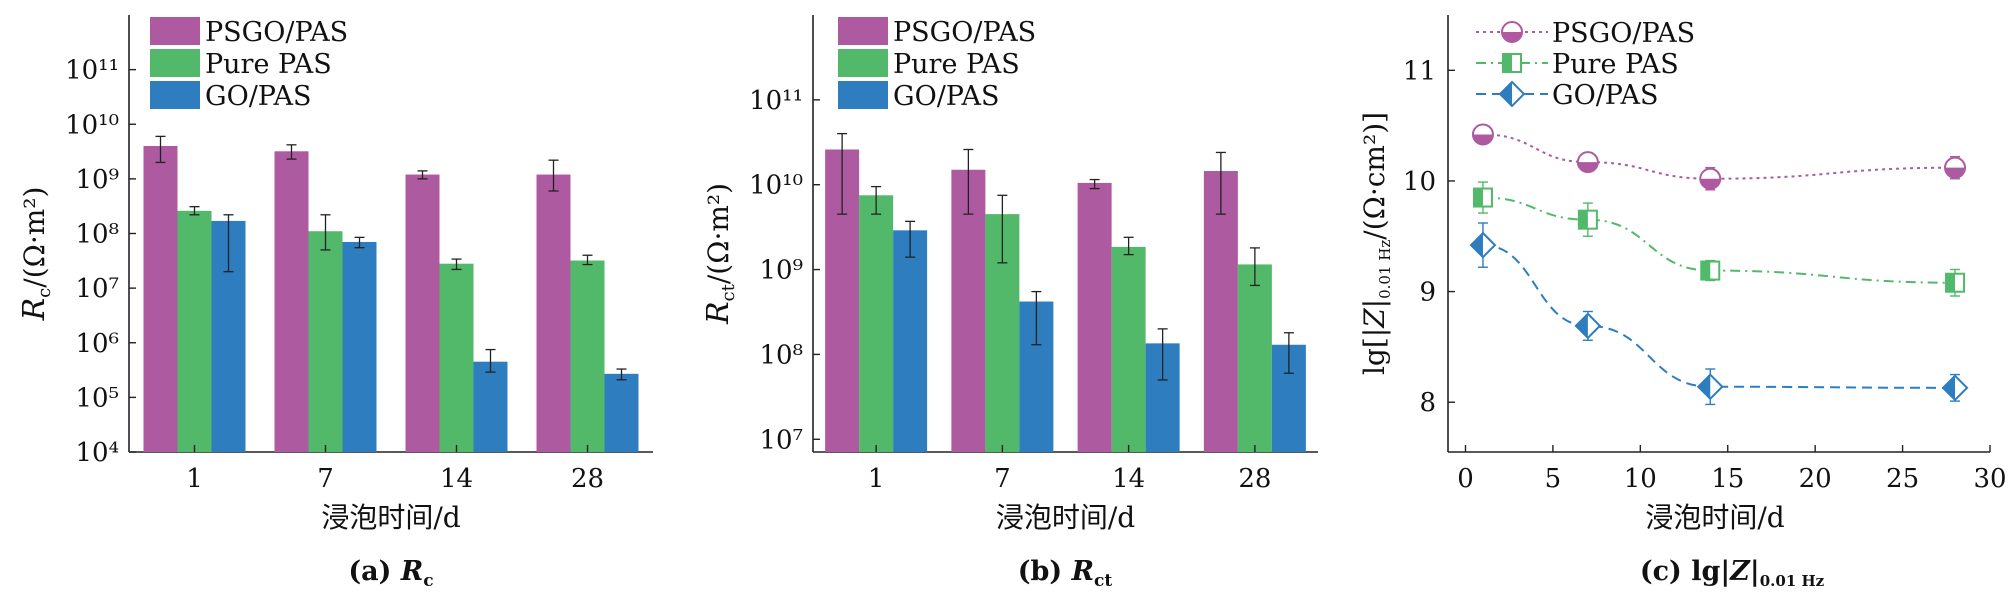 This screenshot has height=601, width=2014. What do you see at coordinates (1727, 479) in the screenshot?
I see `x-tick-label: 15` at bounding box center [1727, 479].